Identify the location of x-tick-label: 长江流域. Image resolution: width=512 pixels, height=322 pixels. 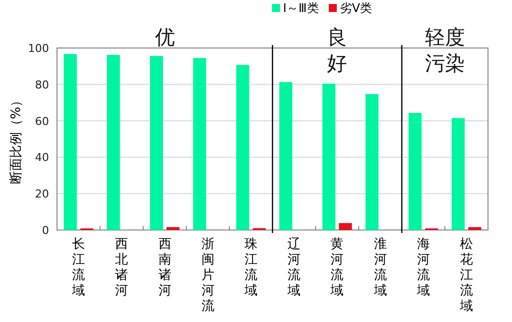
(78, 267).